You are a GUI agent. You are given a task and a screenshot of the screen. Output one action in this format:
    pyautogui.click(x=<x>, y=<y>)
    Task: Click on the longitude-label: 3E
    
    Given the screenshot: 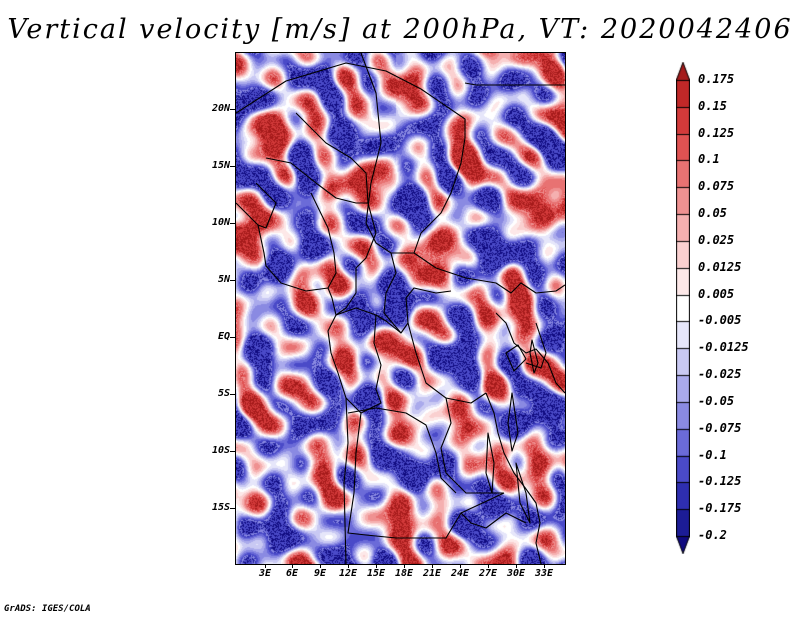 What is the action you would take?
    pyautogui.click(x=265, y=573)
    